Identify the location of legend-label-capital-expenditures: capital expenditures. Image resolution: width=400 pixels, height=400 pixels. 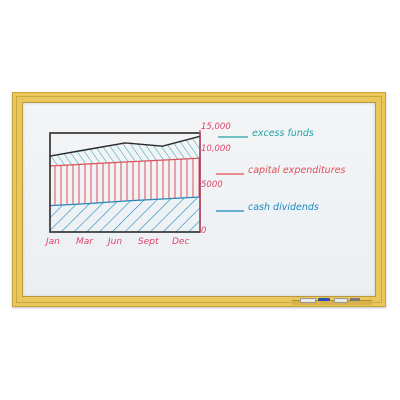
(297, 170).